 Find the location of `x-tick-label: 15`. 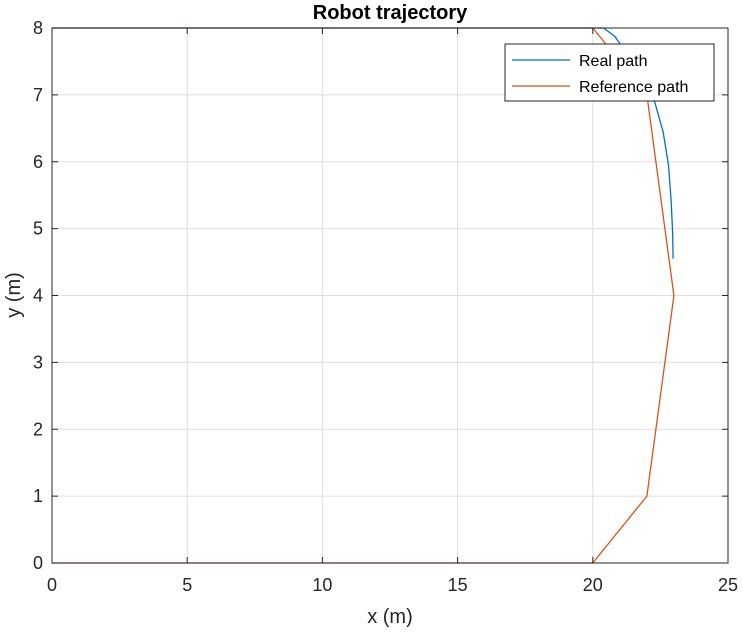

x-tick-label: 15 is located at coordinates (458, 585).